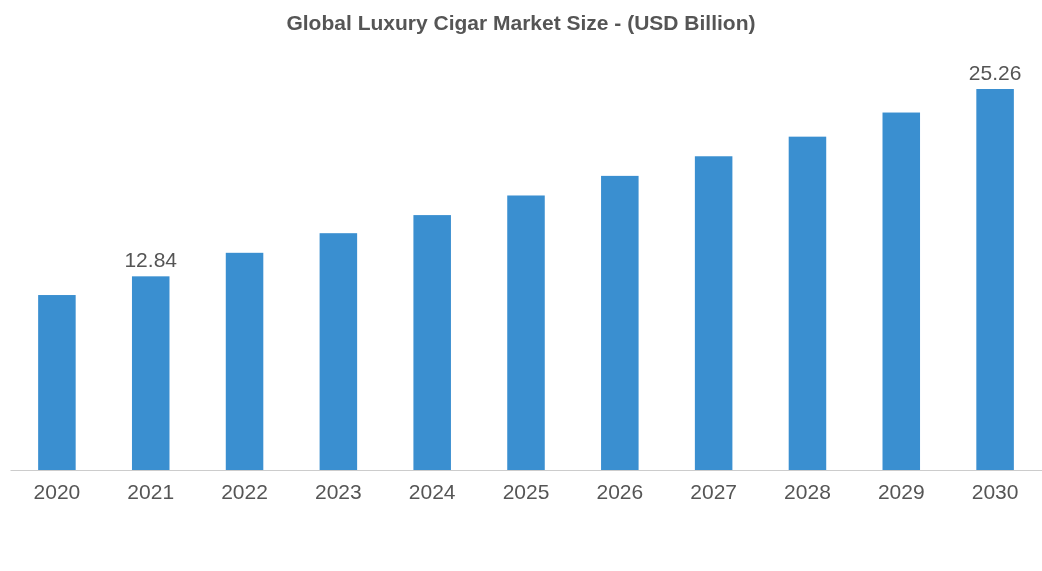 The width and height of the screenshot is (1042, 571). What do you see at coordinates (151, 260) in the screenshot?
I see `data-label: 12.84` at bounding box center [151, 260].